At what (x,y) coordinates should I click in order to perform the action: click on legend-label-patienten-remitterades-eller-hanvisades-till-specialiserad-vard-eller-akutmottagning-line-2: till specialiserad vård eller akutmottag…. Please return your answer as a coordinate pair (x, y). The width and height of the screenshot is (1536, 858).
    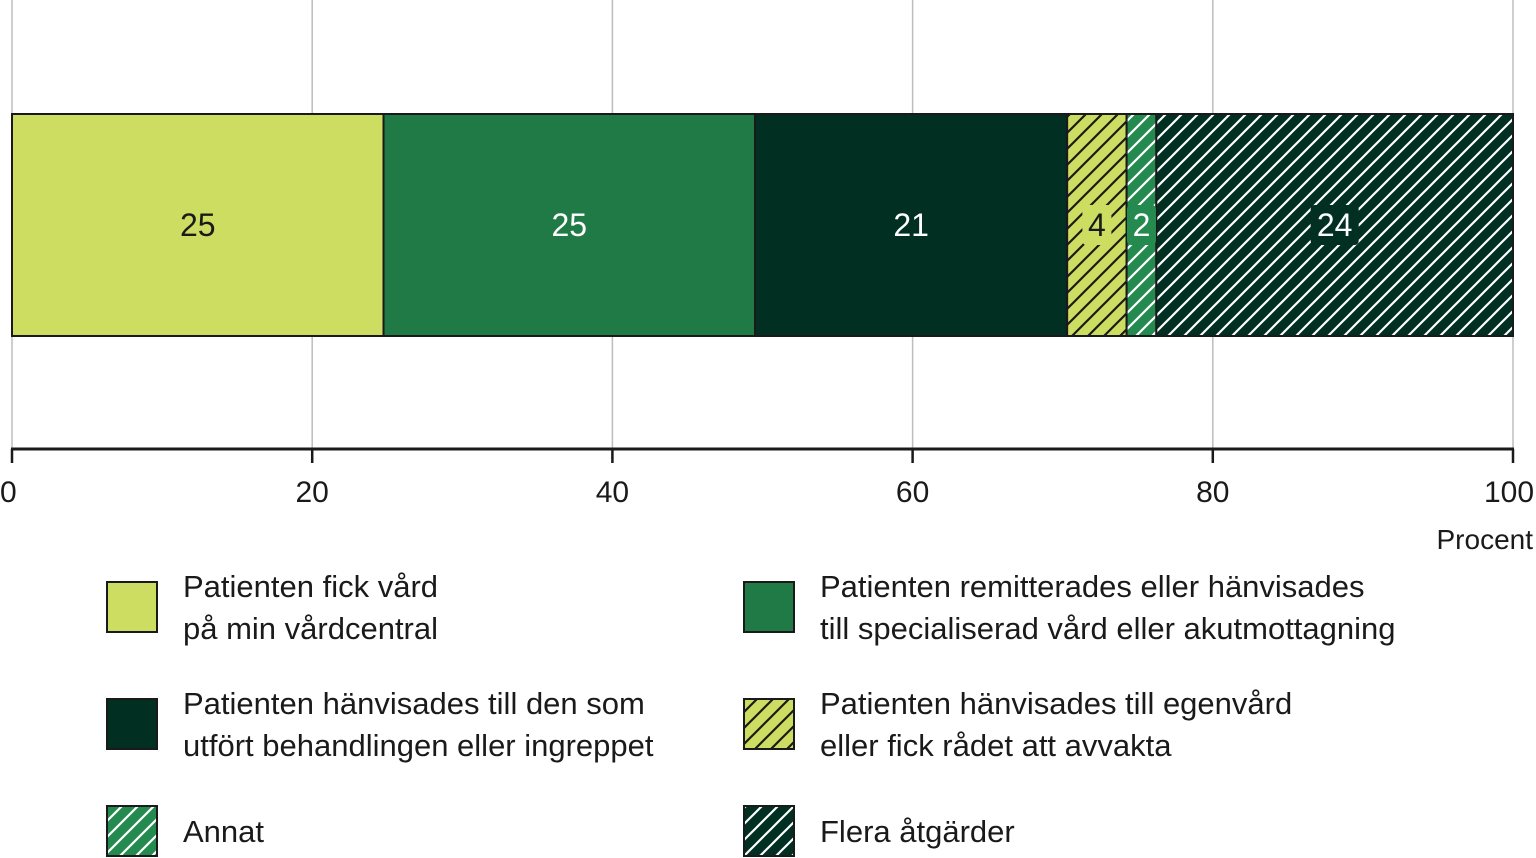
    Looking at the image, I should click on (1108, 628).